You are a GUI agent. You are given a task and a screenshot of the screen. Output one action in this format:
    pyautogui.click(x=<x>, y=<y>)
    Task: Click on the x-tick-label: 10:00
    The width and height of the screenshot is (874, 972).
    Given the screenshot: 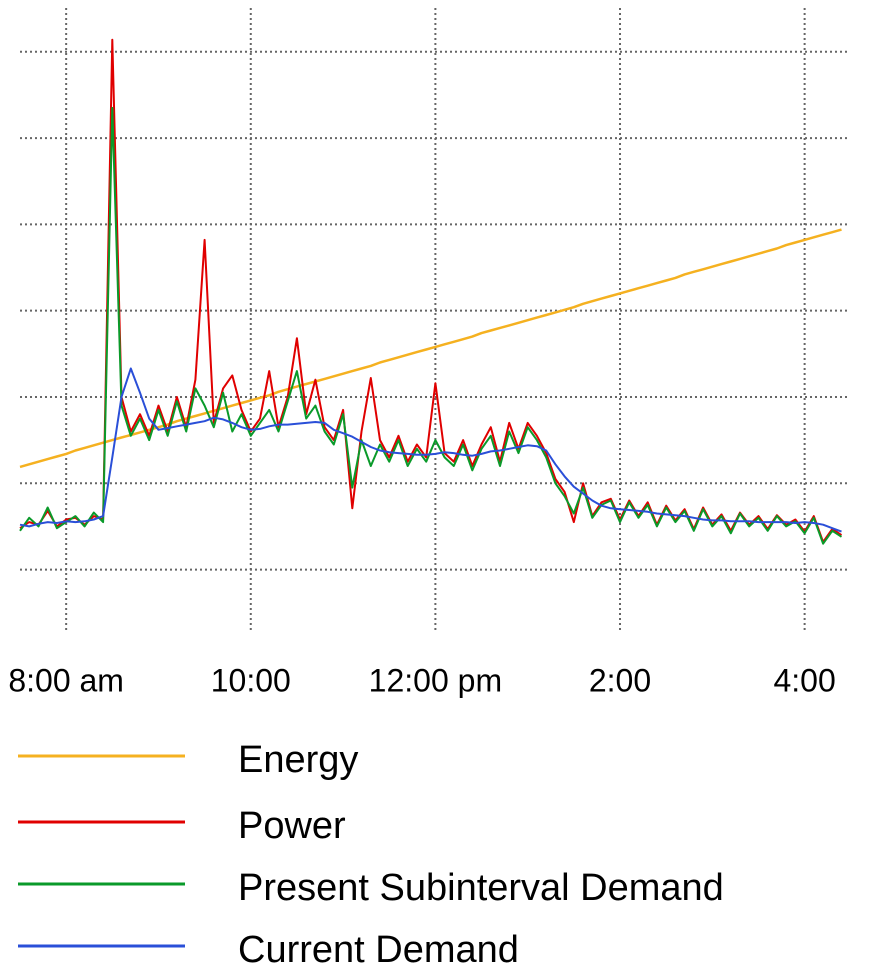 What is the action you would take?
    pyautogui.click(x=251, y=680)
    